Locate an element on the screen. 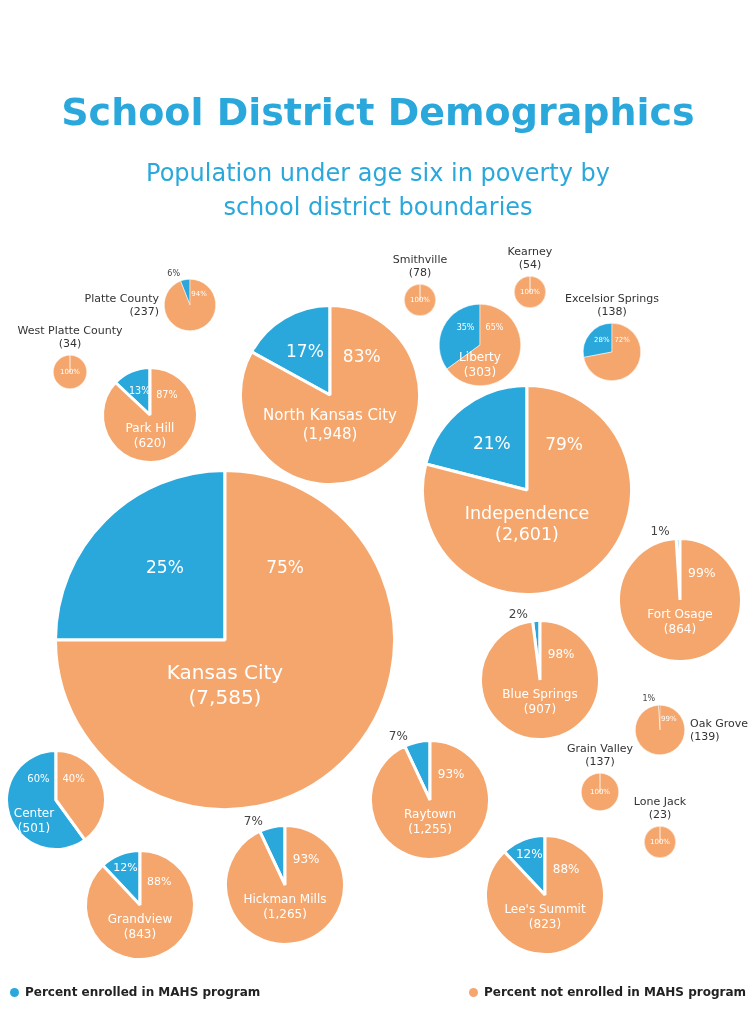 This screenshot has width=756, height=1021. chart-title: Kearney (54) is located at coordinates (530, 258).